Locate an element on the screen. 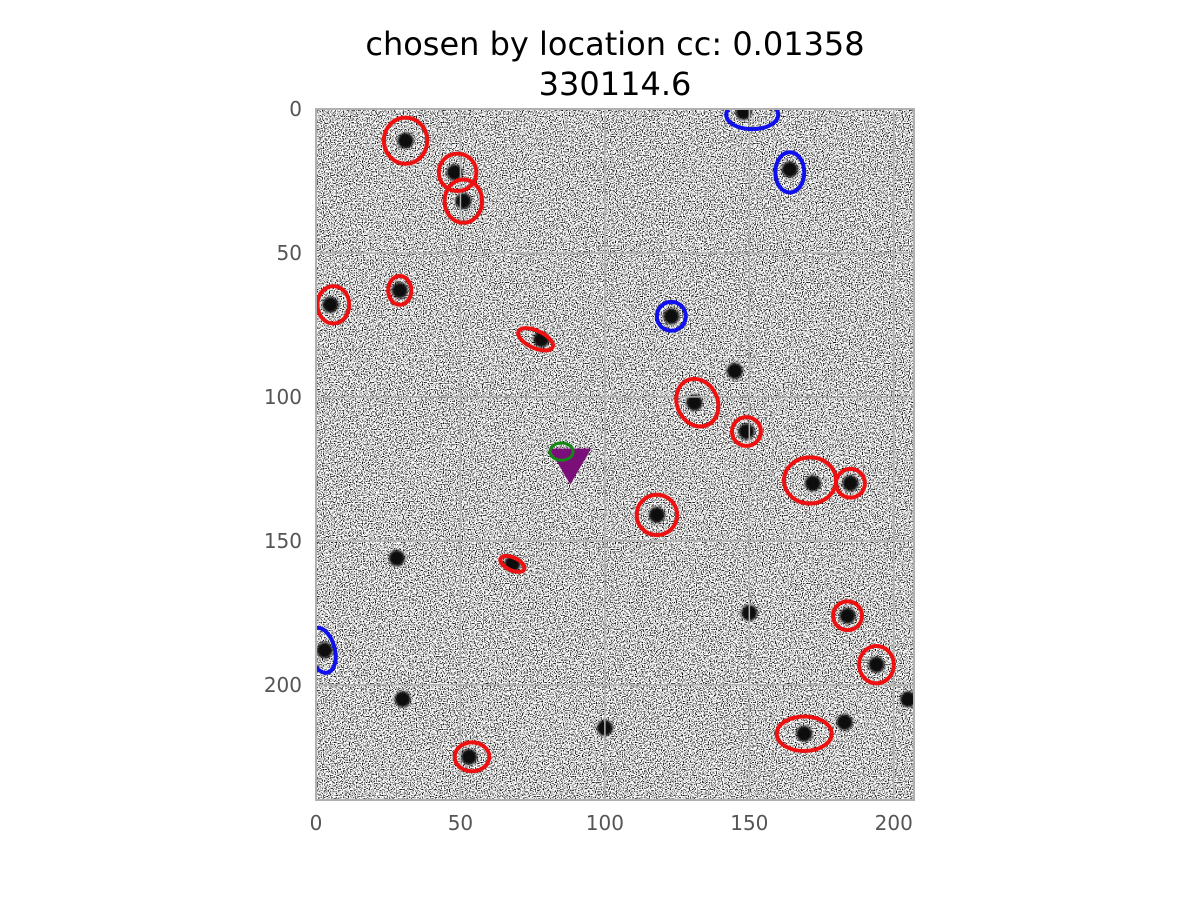 This screenshot has width=1200, height=900. x-tick-label: 0 is located at coordinates (316, 823).